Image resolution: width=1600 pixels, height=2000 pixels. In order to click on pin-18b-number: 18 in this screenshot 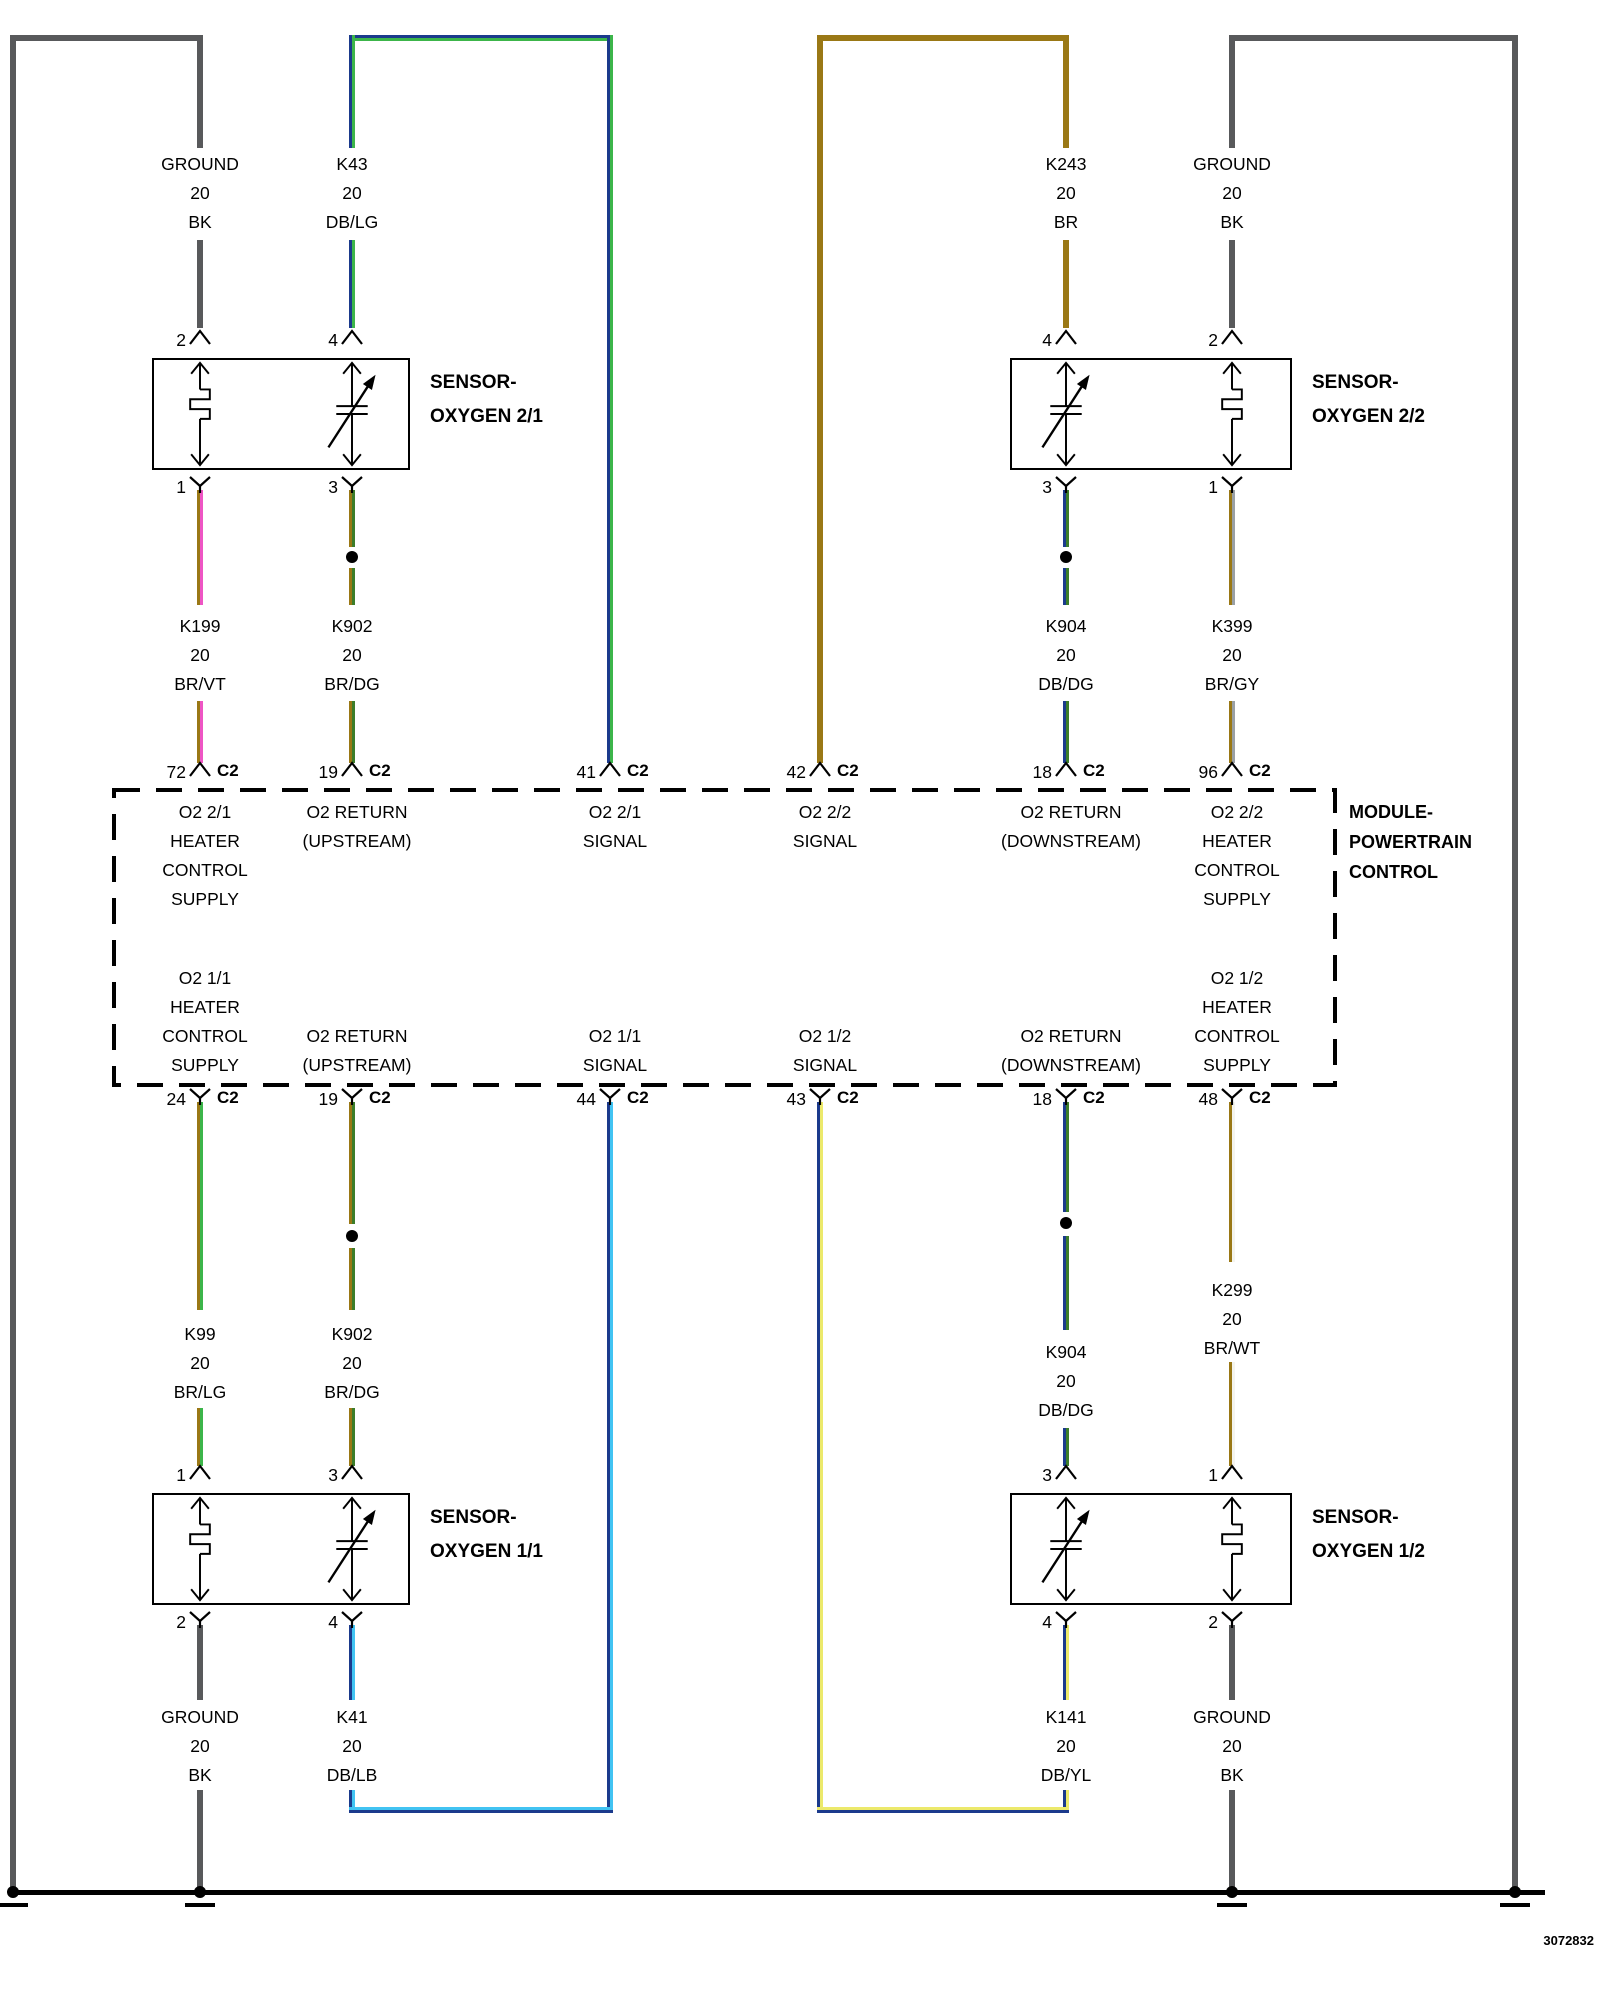, I will do `click(1042, 1099)`.